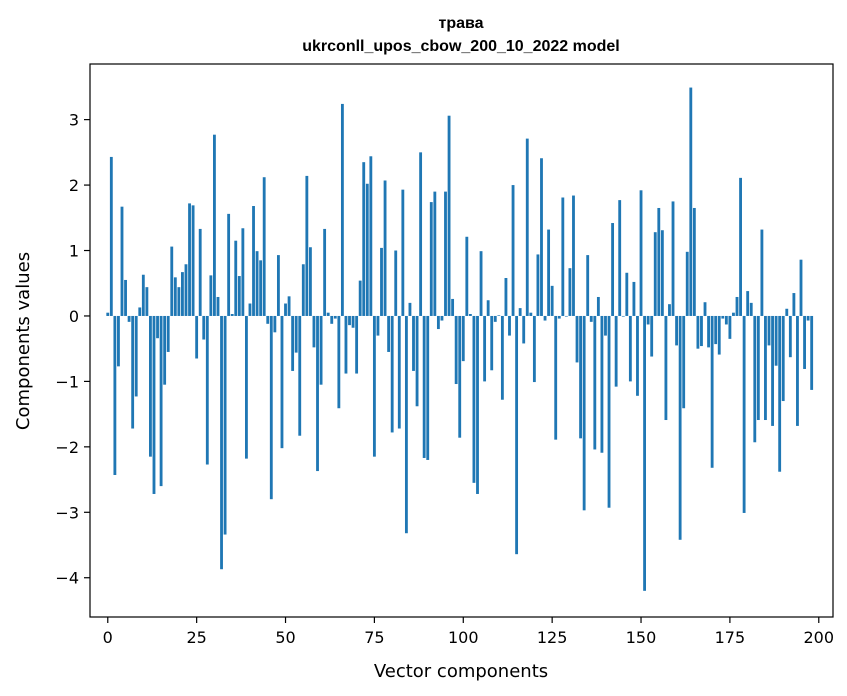 The height and width of the screenshot is (696, 847). What do you see at coordinates (74, 251) in the screenshot?
I see `y-tick-label: 1` at bounding box center [74, 251].